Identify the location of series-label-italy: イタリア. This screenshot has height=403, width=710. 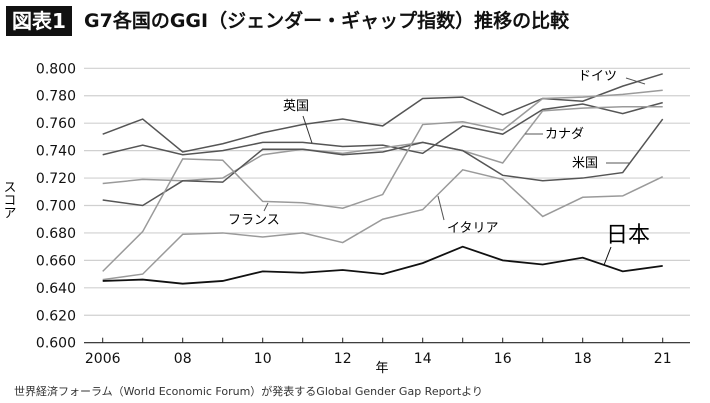
(472, 228).